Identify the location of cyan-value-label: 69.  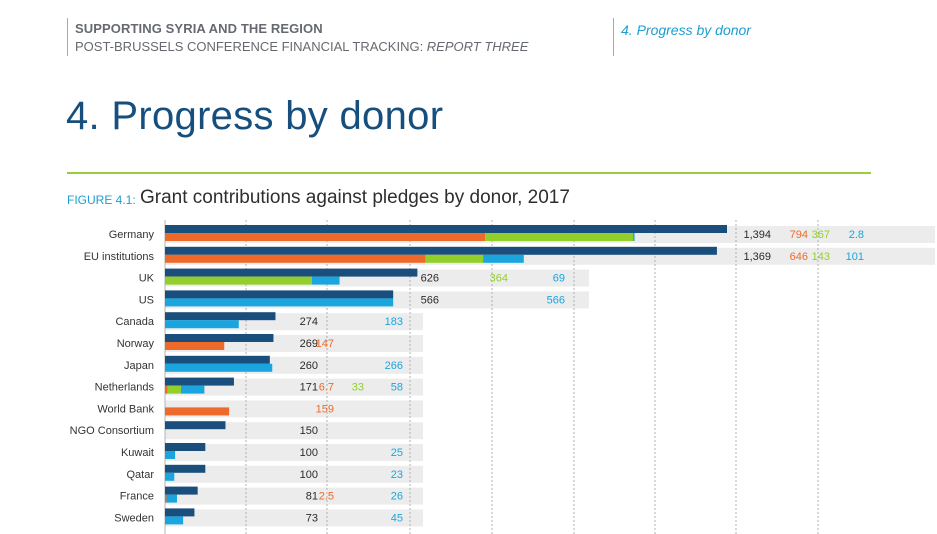
(559, 279).